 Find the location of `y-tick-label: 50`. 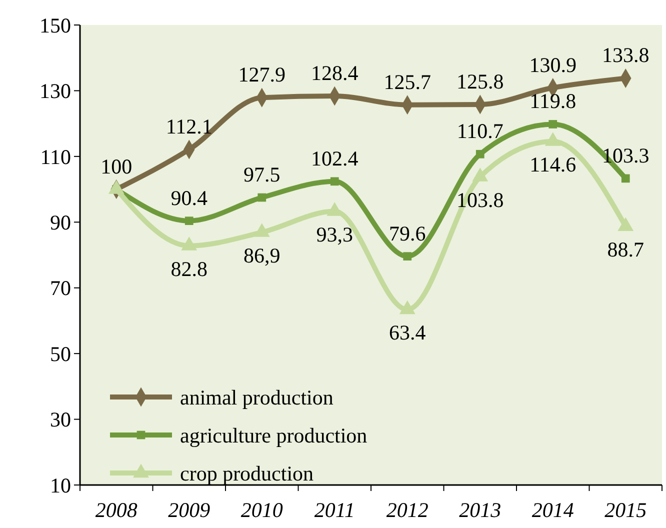

y-tick-label: 50 is located at coordinates (60, 354).